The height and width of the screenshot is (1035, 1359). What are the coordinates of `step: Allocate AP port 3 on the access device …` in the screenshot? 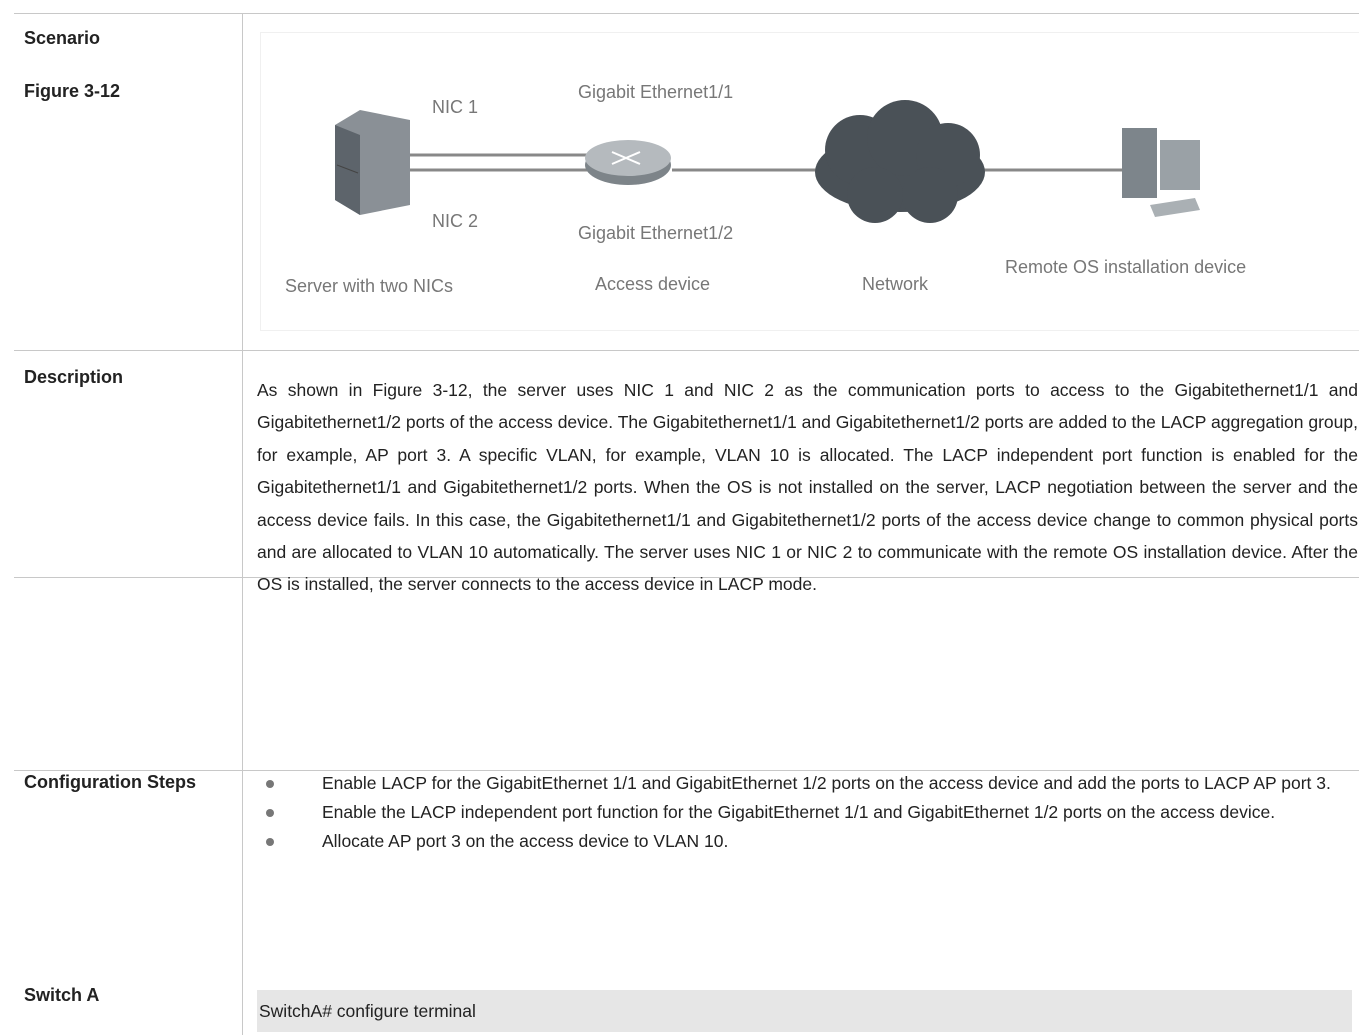 It's located at (807, 841).